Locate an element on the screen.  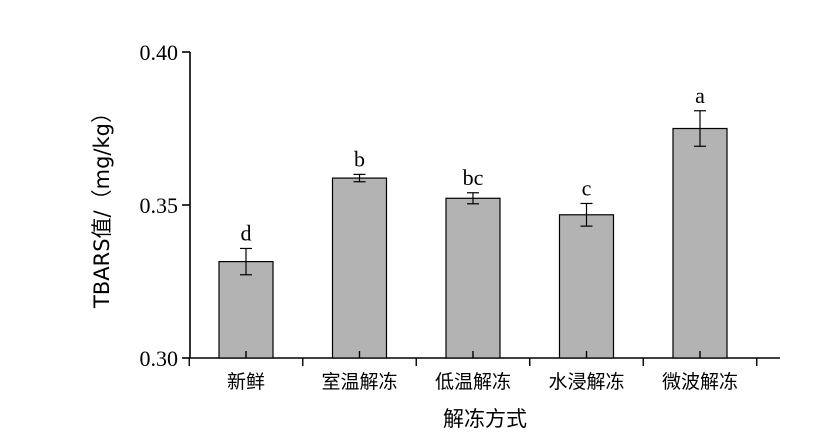
x-axis-title: 解冻方式 is located at coordinates (485, 419).